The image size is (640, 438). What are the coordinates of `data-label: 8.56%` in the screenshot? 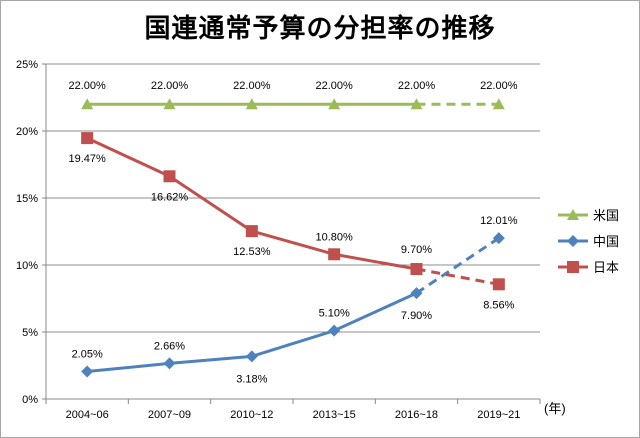 It's located at (498, 305).